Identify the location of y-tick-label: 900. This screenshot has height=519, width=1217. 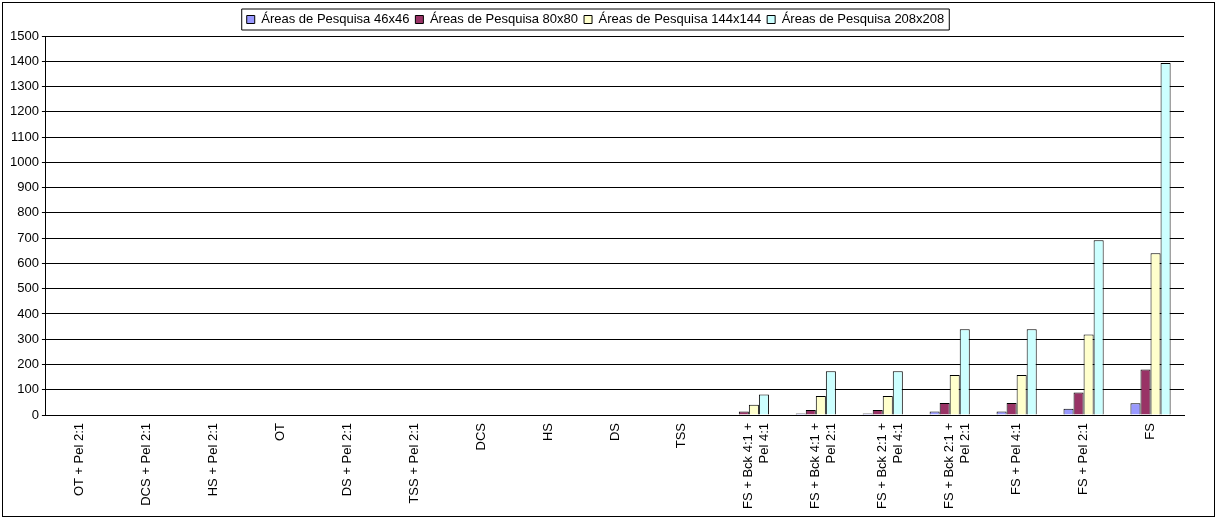
(28, 187).